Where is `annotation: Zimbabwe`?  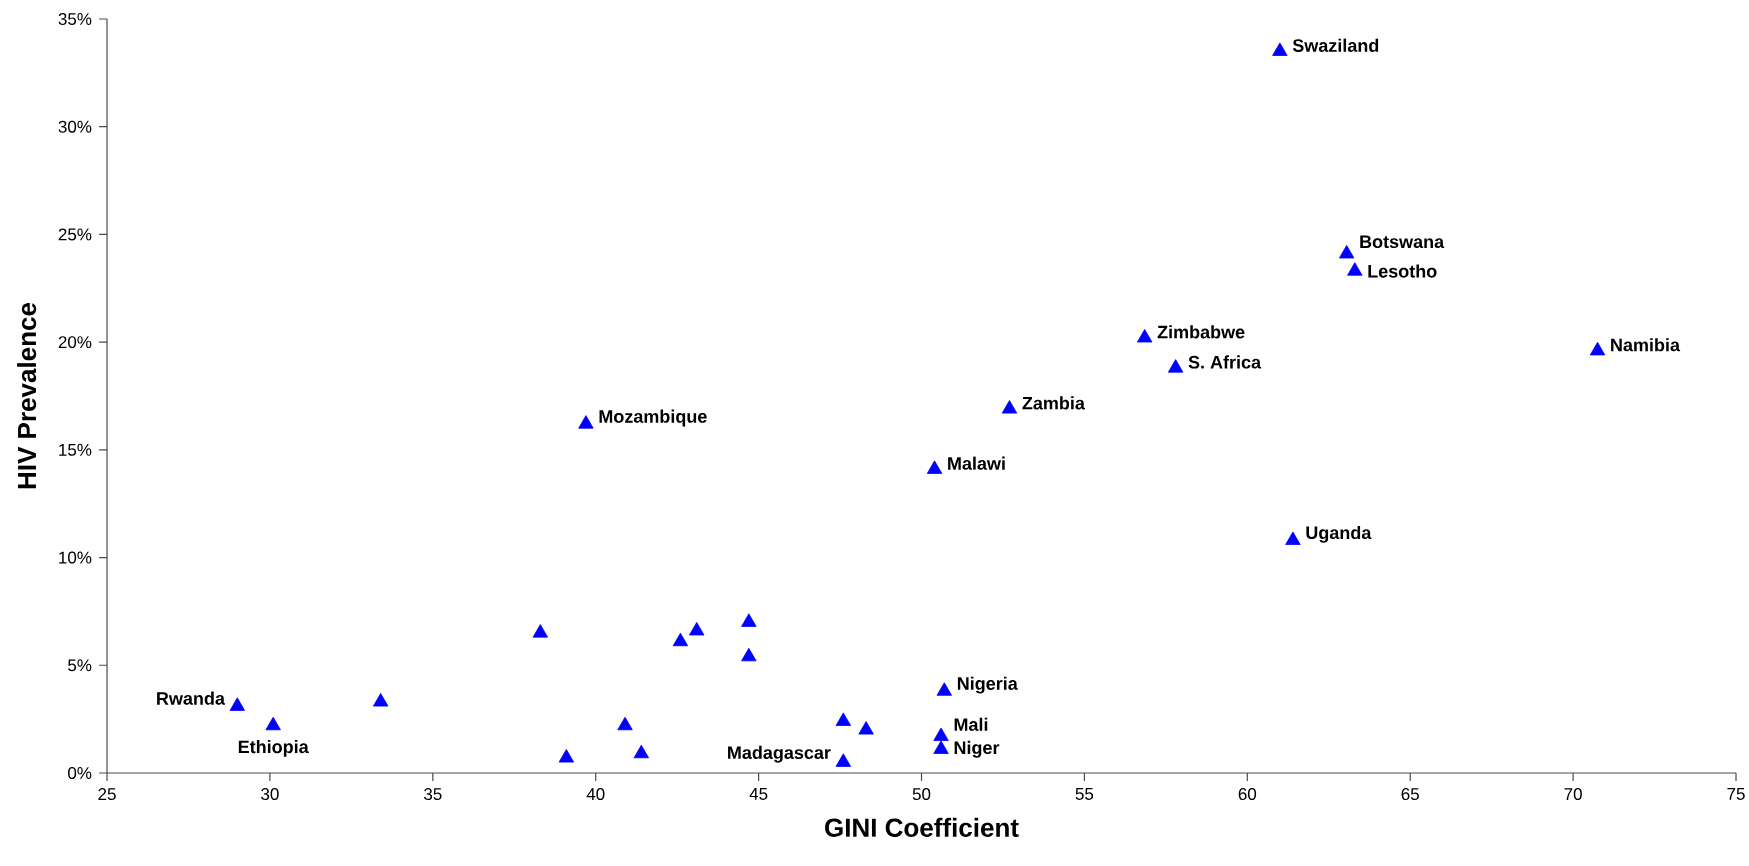 annotation: Zimbabwe is located at coordinates (1201, 332).